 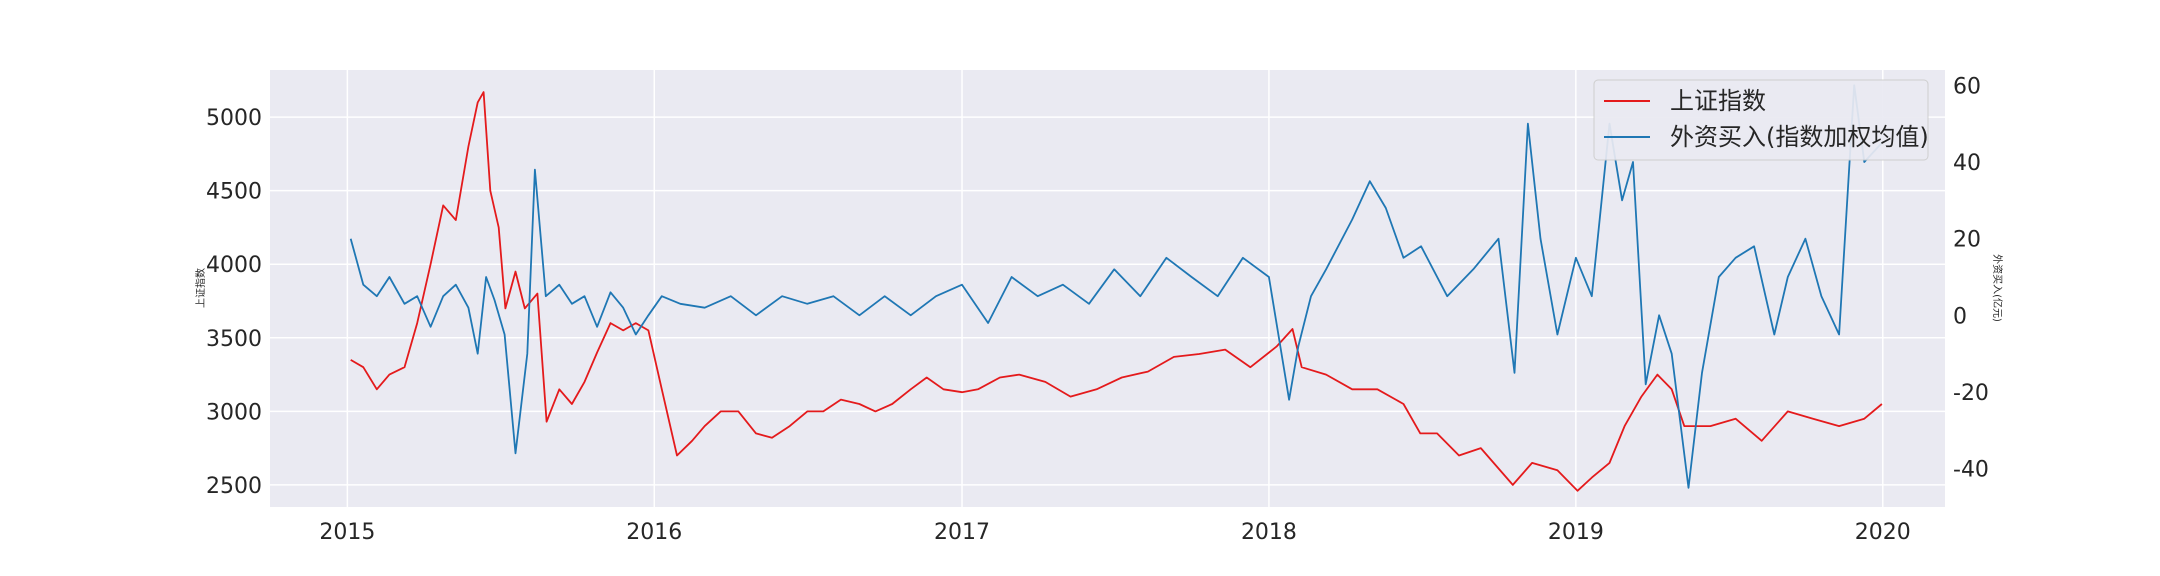 What do you see at coordinates (1971, 470) in the screenshot?
I see `y-right-tick-label: -40` at bounding box center [1971, 470].